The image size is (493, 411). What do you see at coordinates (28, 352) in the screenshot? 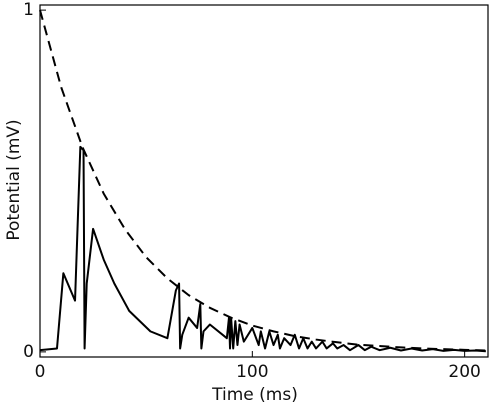
I see `y-tick-label: 0` at bounding box center [28, 352].